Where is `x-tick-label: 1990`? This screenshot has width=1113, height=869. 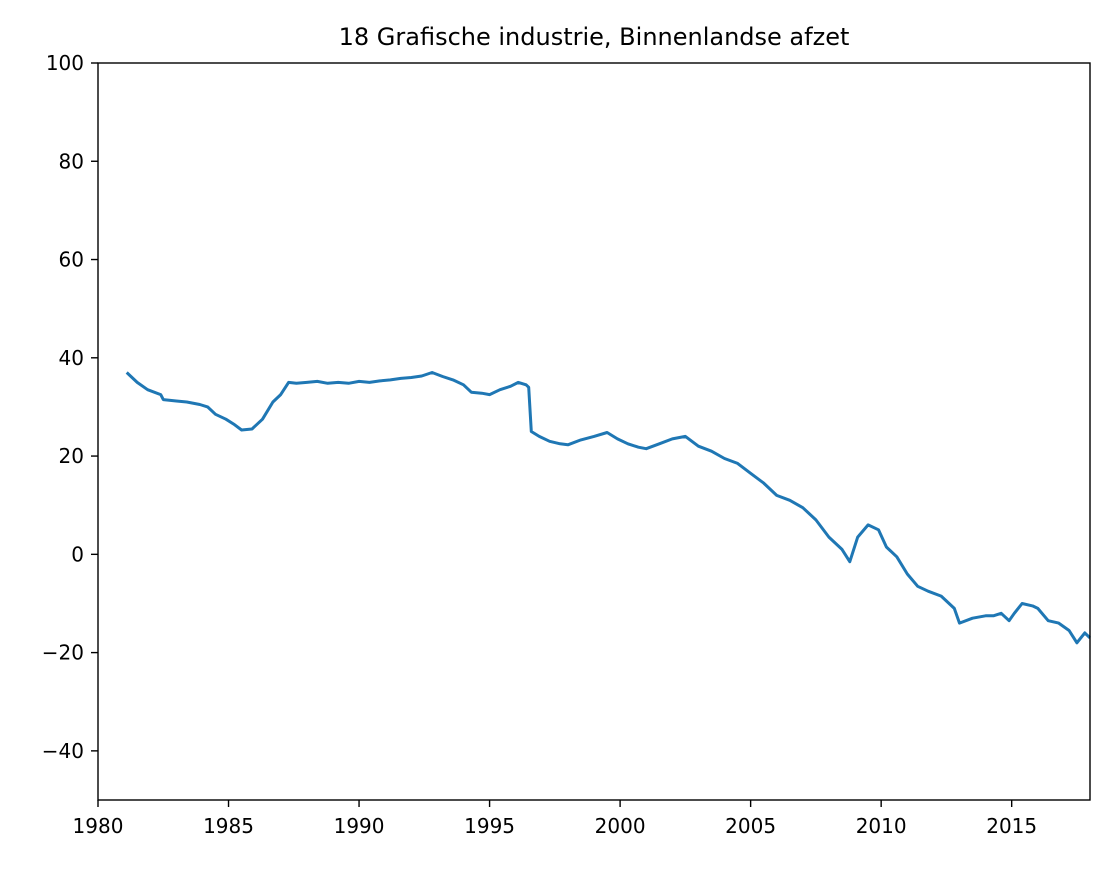
x-tick-label: 1990 is located at coordinates (359, 826).